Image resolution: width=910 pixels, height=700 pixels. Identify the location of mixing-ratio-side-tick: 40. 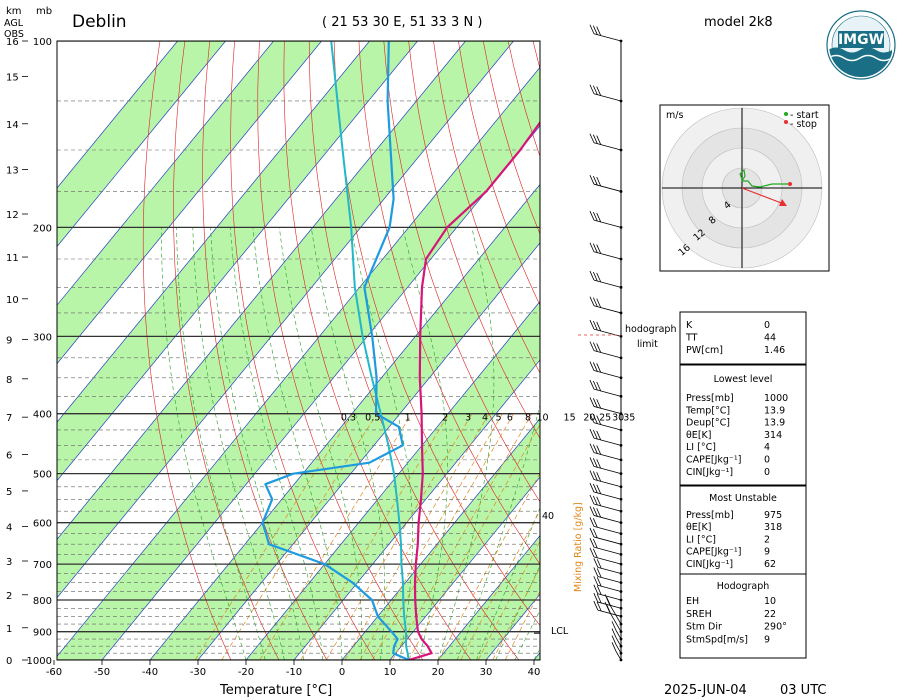
(548, 516).